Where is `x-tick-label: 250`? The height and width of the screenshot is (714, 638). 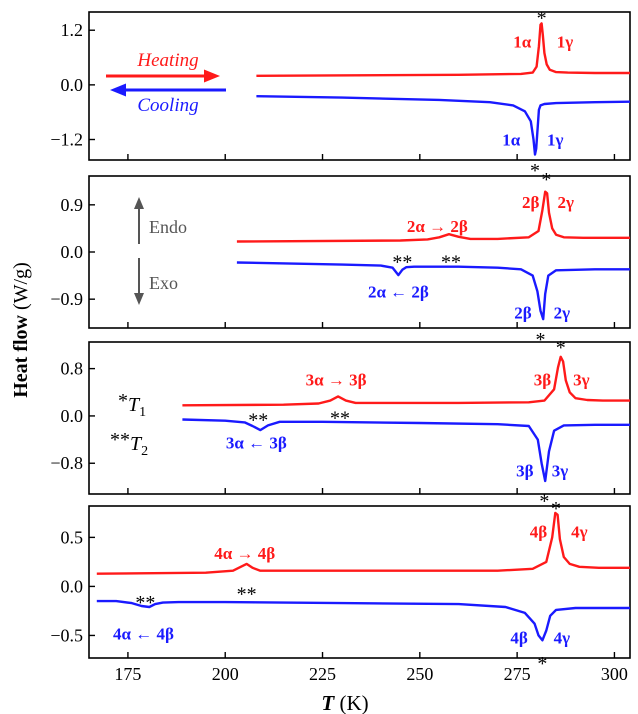 x-tick-label: 250 is located at coordinates (419, 674).